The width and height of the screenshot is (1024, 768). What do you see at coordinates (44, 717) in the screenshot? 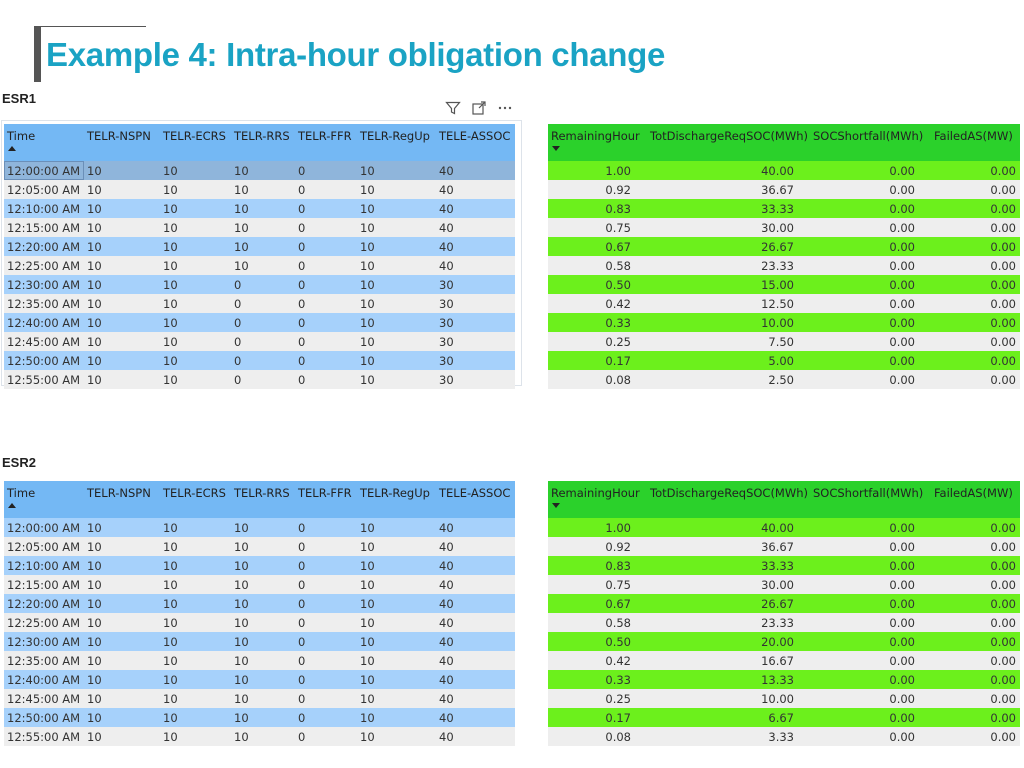
I see `table-cell-time: 12:50:00 AM` at bounding box center [44, 717].